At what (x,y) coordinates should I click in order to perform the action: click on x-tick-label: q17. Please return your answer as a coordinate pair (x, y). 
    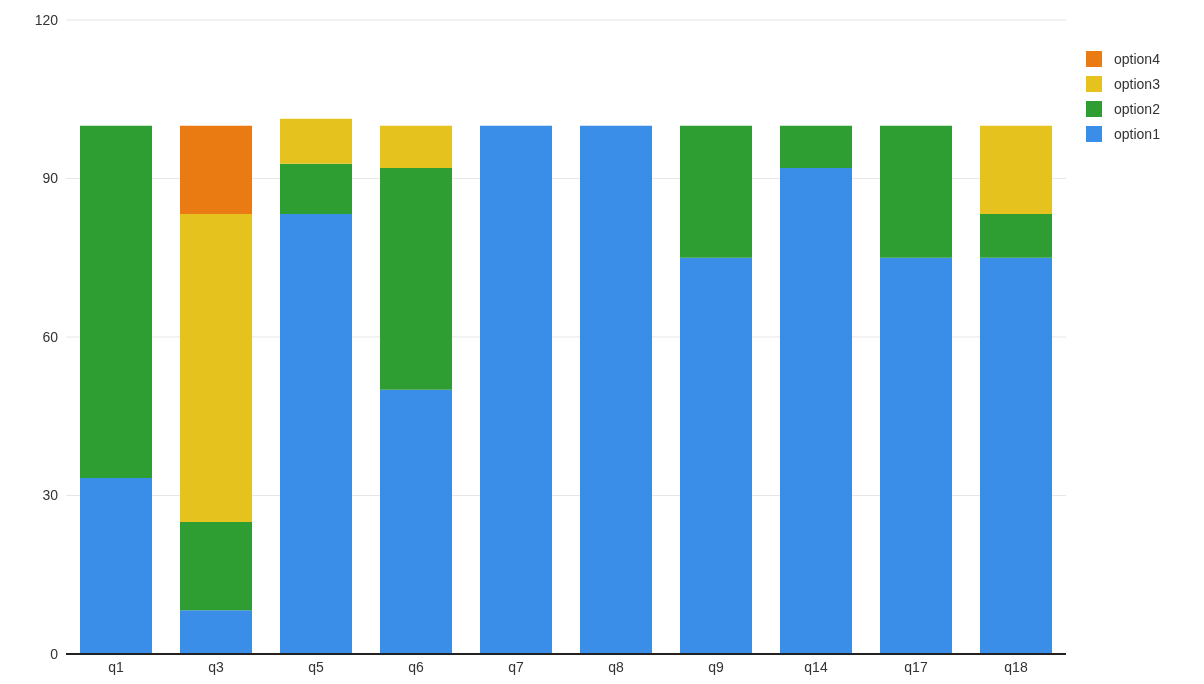
    Looking at the image, I should click on (916, 666).